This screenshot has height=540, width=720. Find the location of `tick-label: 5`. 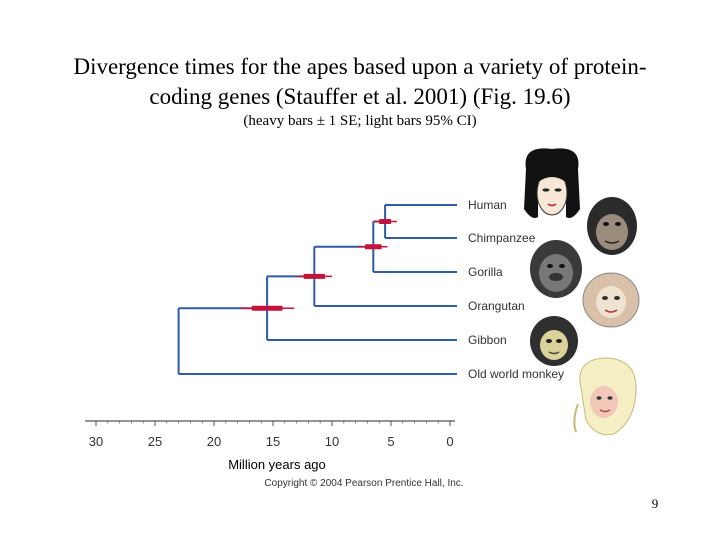

tick-label: 5 is located at coordinates (390, 441).